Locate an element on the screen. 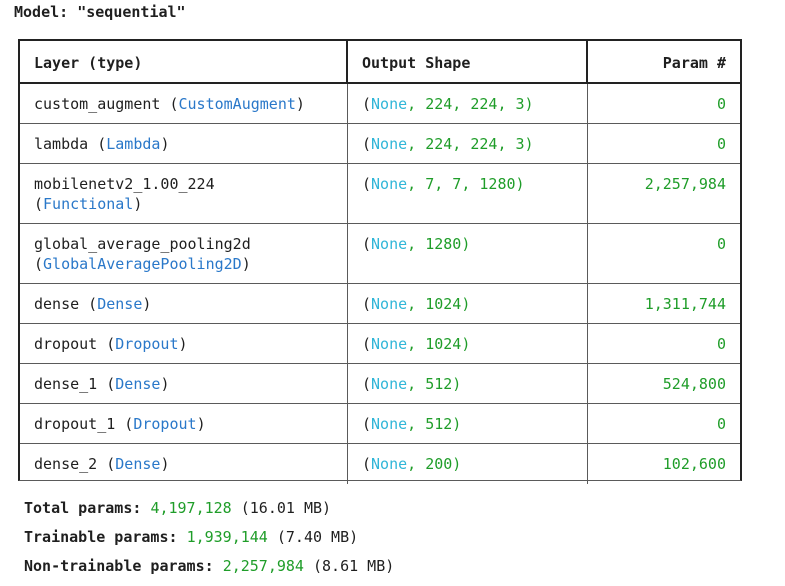 This screenshot has width=785, height=586. param-count: 1,311,744 is located at coordinates (685, 304).